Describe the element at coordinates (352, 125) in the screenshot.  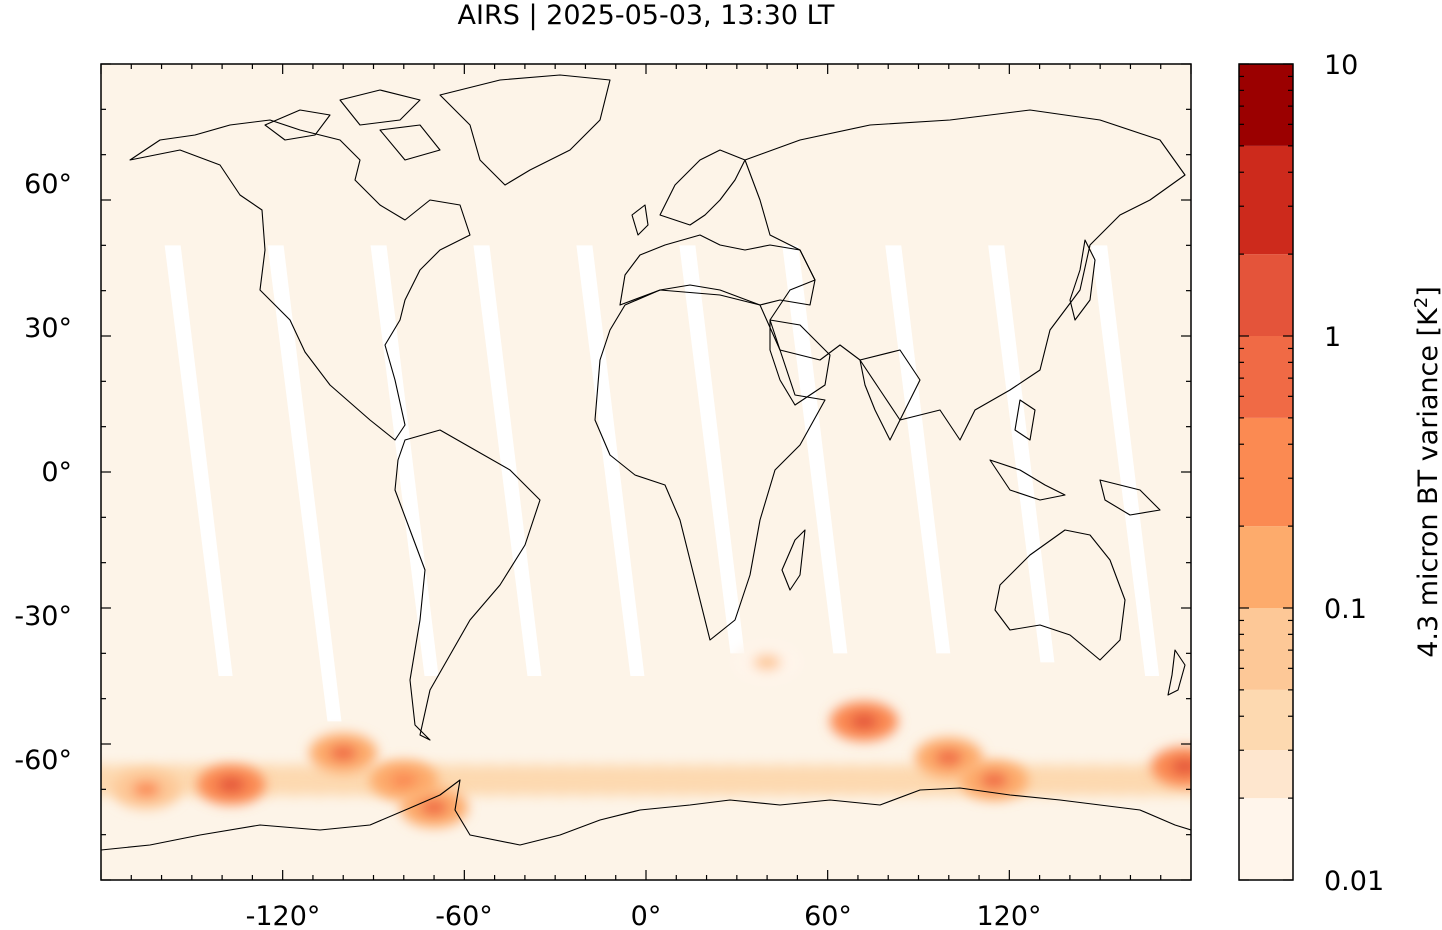
I see `arctic-islands-coastline` at that location.